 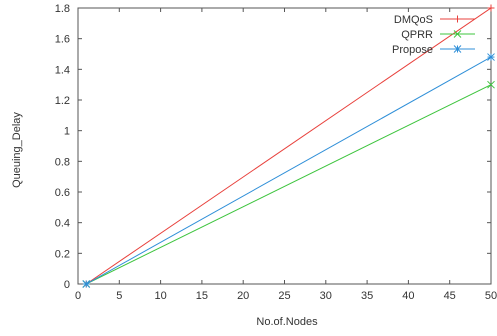 I want to click on y-tick-label: 1.4, so click(x=62, y=70).